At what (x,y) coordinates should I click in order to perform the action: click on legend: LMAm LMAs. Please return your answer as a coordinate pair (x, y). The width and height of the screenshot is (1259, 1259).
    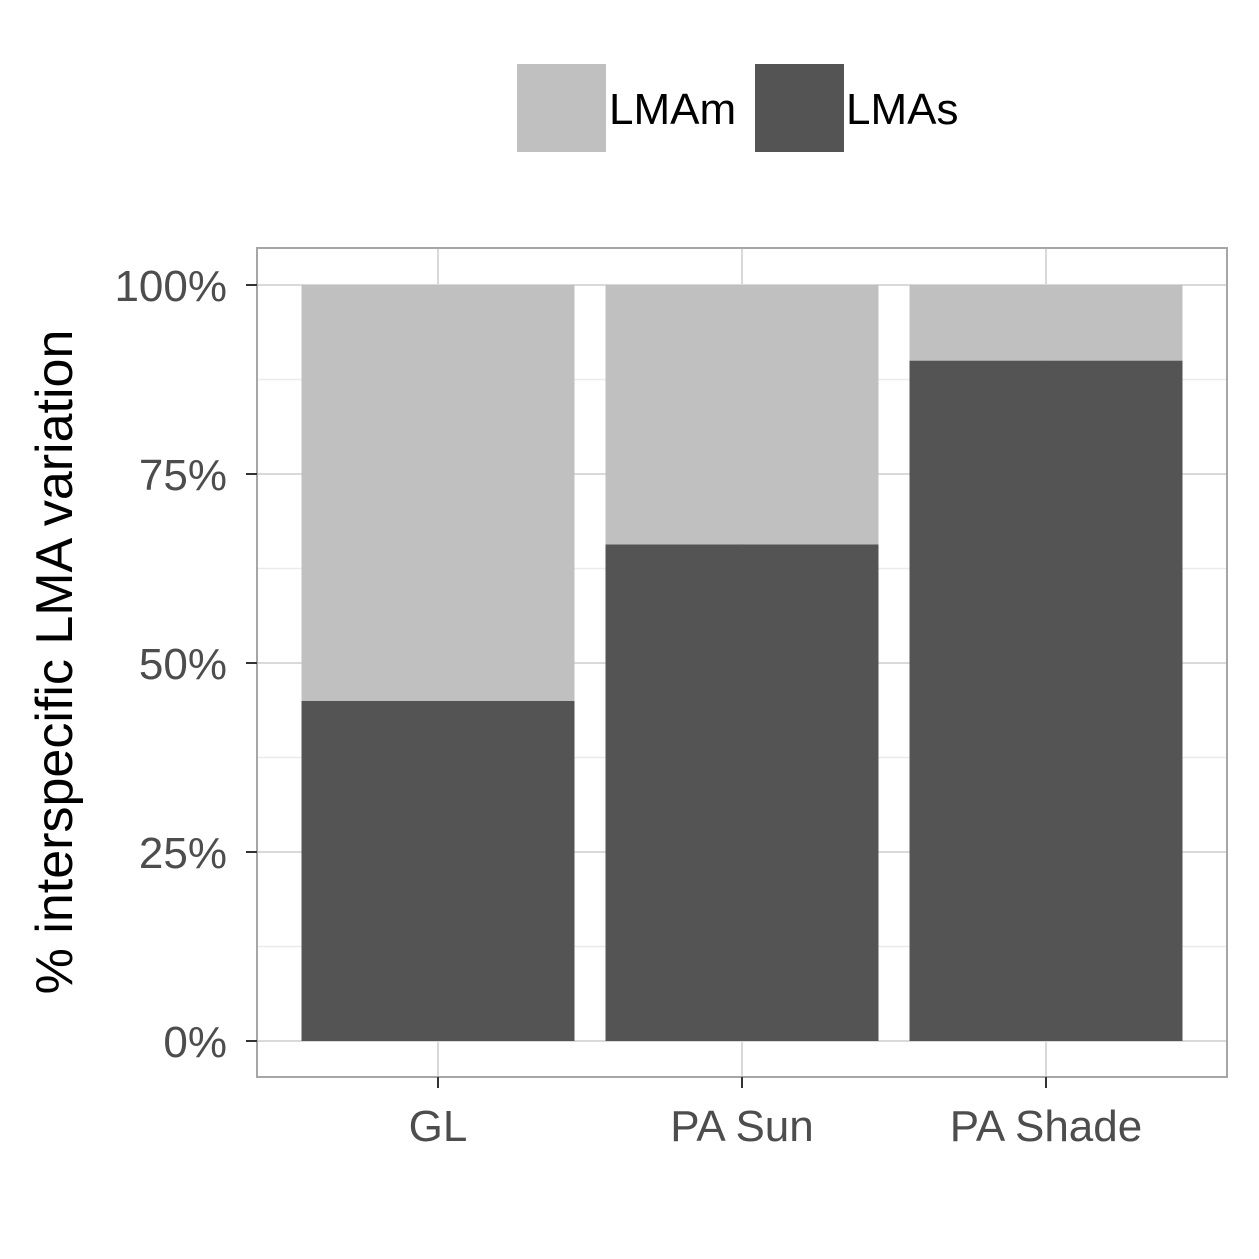
    Looking at the image, I should click on (737, 108).